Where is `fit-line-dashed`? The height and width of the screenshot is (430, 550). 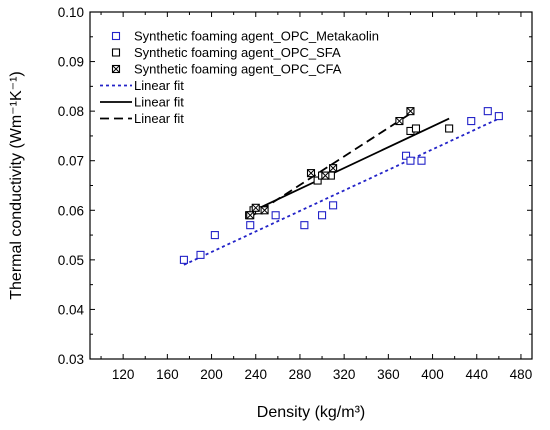 fit-line-dashed is located at coordinates (329, 165).